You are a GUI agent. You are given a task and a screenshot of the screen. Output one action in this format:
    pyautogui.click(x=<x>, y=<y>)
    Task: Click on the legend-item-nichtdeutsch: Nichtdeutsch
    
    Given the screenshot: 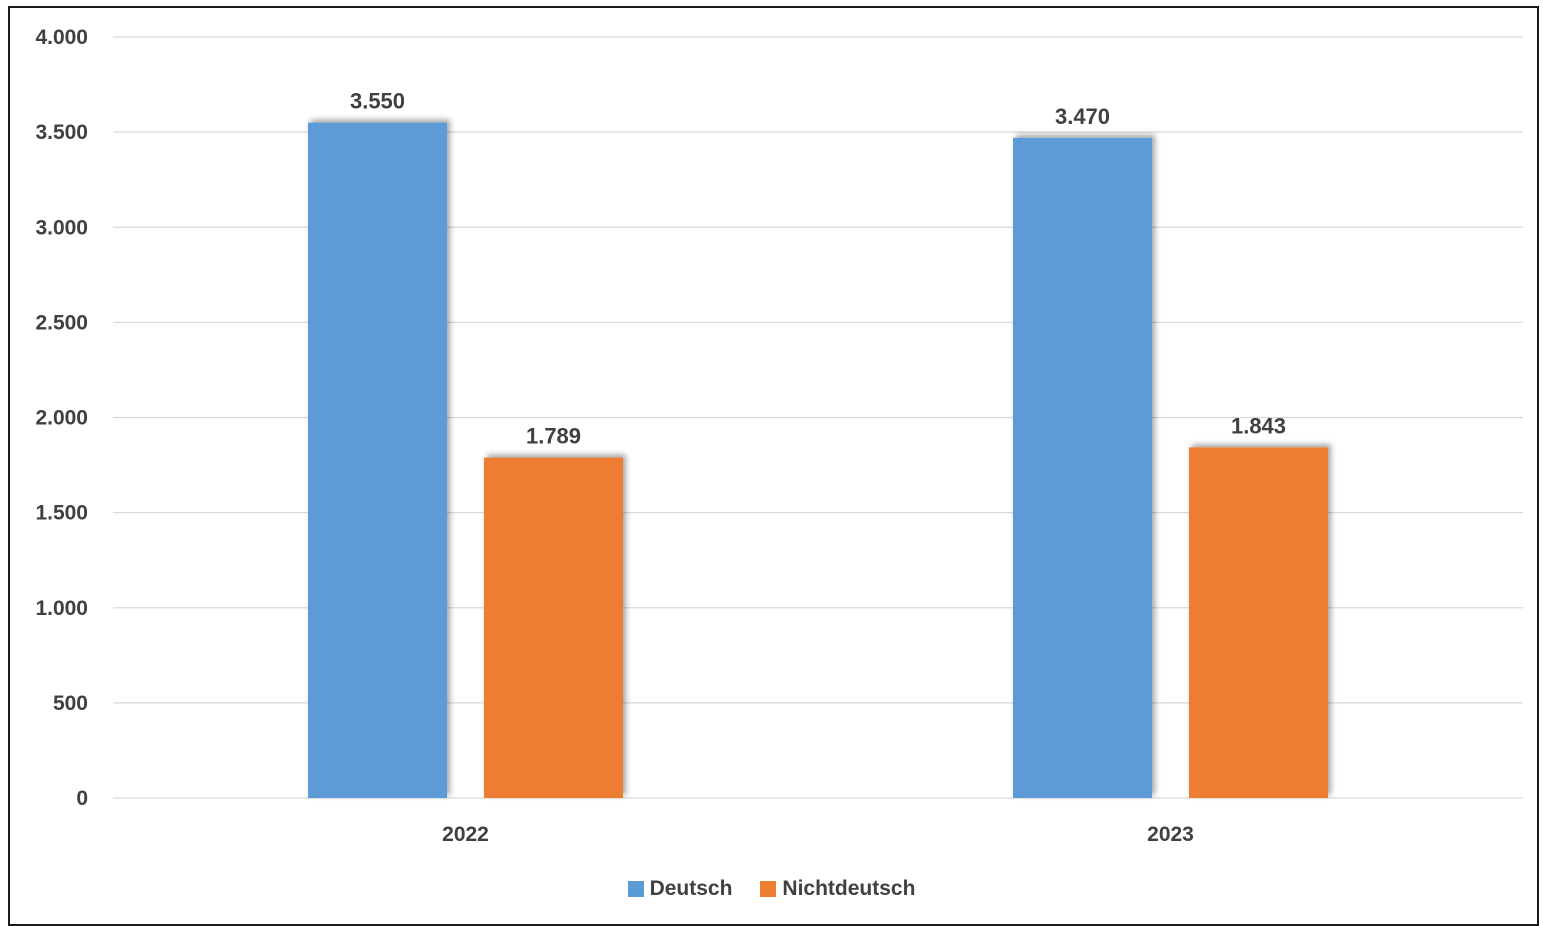 What is the action you would take?
    pyautogui.click(x=837, y=889)
    